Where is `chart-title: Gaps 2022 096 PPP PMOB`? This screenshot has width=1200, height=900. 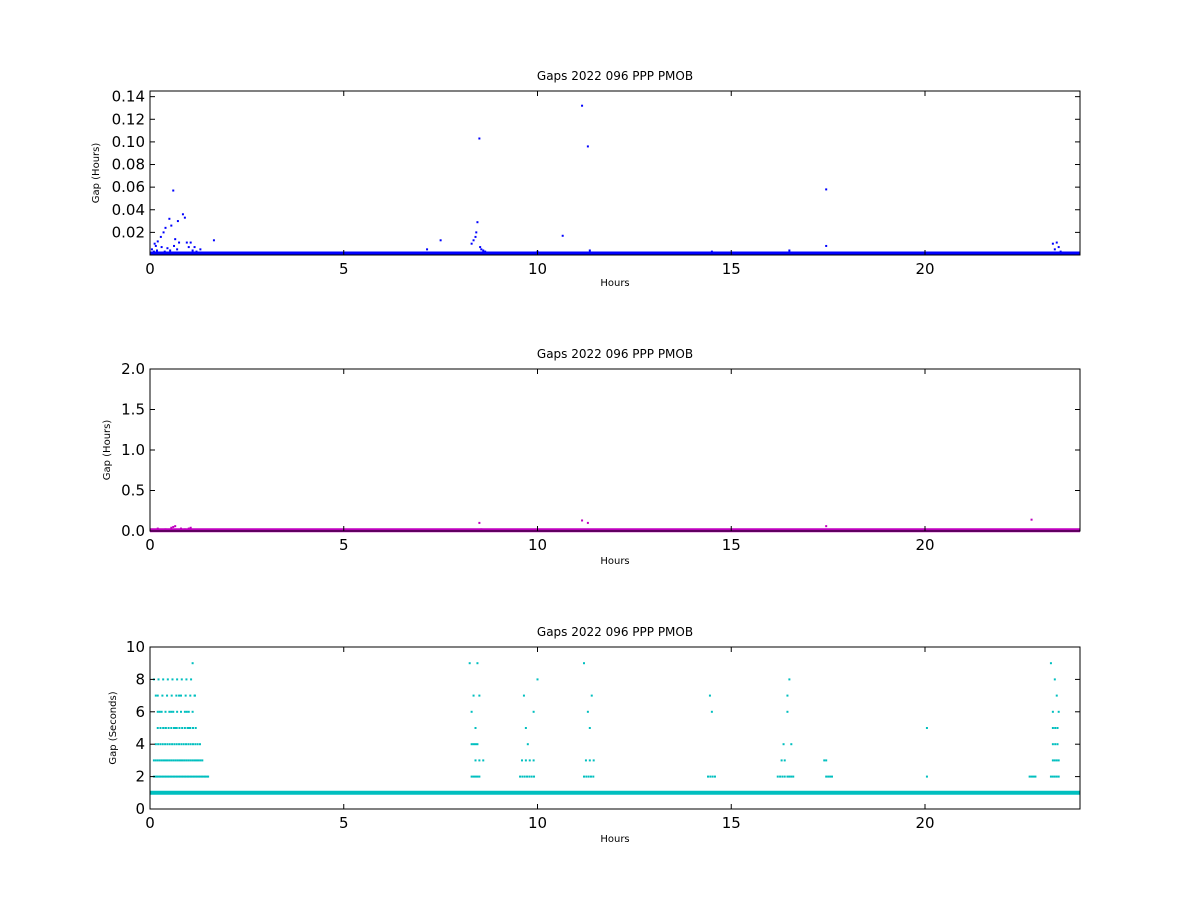 chart-title: Gaps 2022 096 PPP PMOB is located at coordinates (615, 354).